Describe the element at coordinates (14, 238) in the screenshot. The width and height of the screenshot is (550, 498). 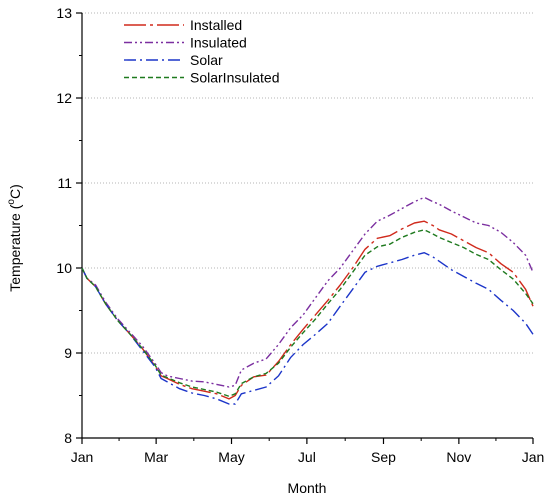
I see `y-axis-title: Temperature (oC)` at that location.